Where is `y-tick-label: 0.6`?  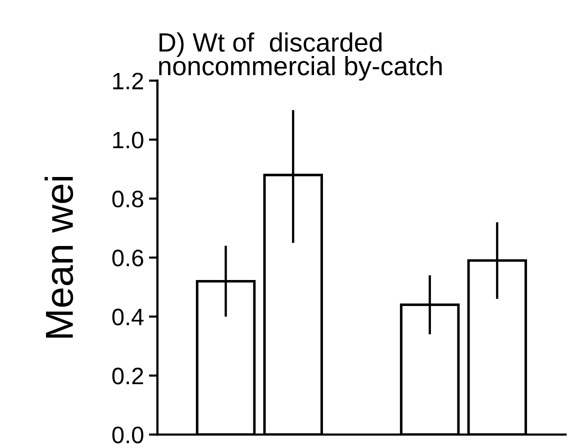
y-tick-label: 0.6 is located at coordinates (128, 258).